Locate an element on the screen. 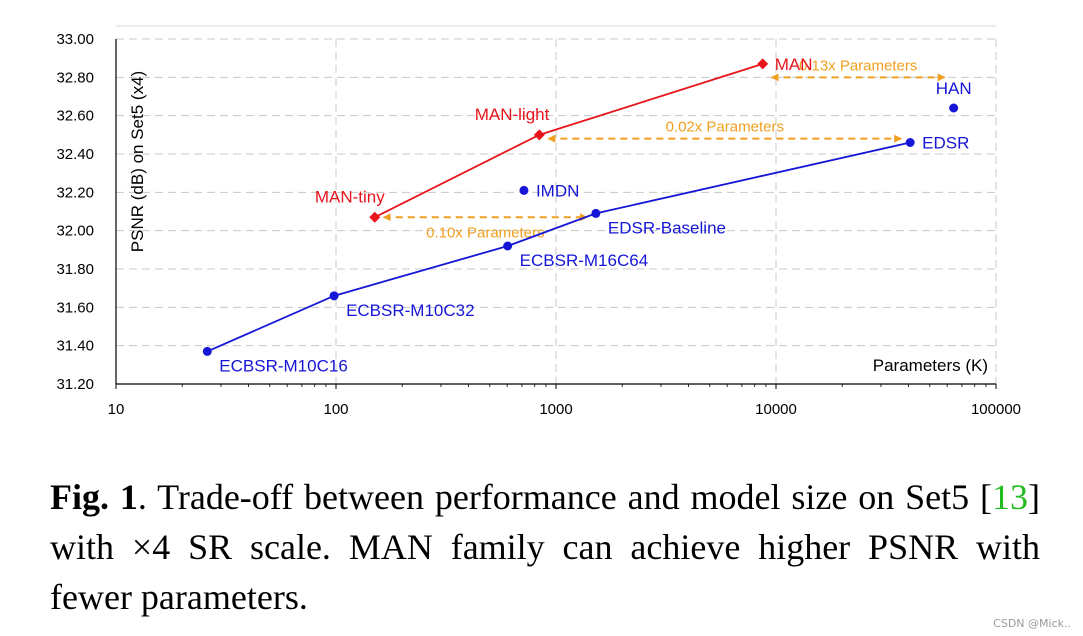 The width and height of the screenshot is (1083, 636). annotation-label: 0.13x Parameters is located at coordinates (858, 65).